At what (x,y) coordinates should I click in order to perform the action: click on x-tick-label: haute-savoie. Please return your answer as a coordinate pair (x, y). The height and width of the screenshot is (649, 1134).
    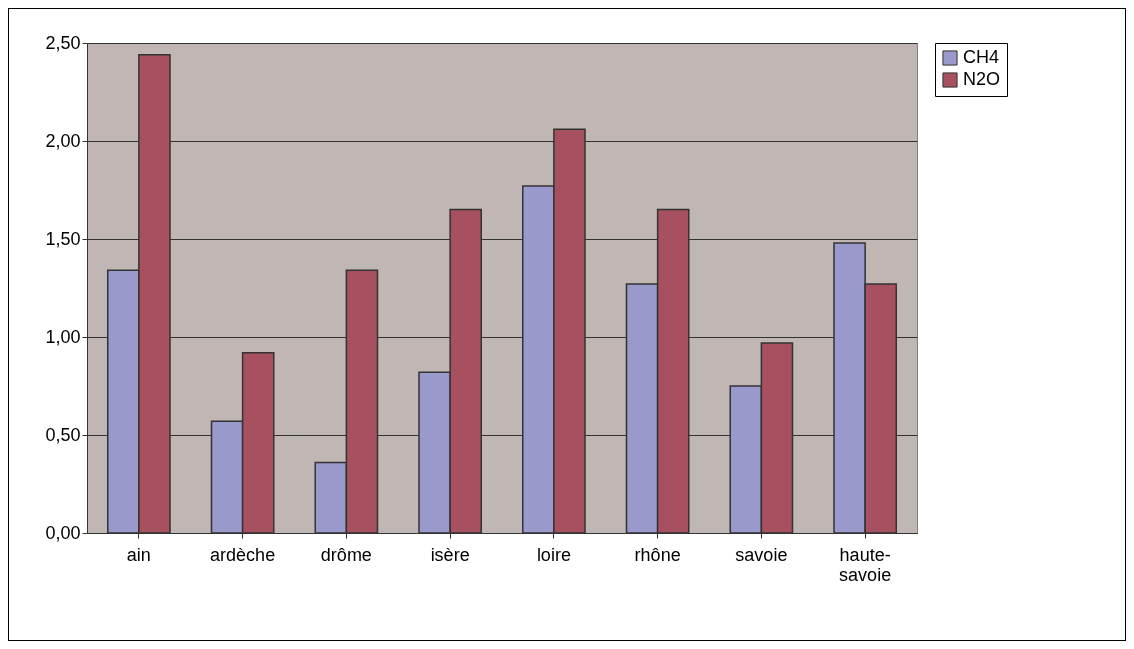
    Looking at the image, I should click on (865, 564).